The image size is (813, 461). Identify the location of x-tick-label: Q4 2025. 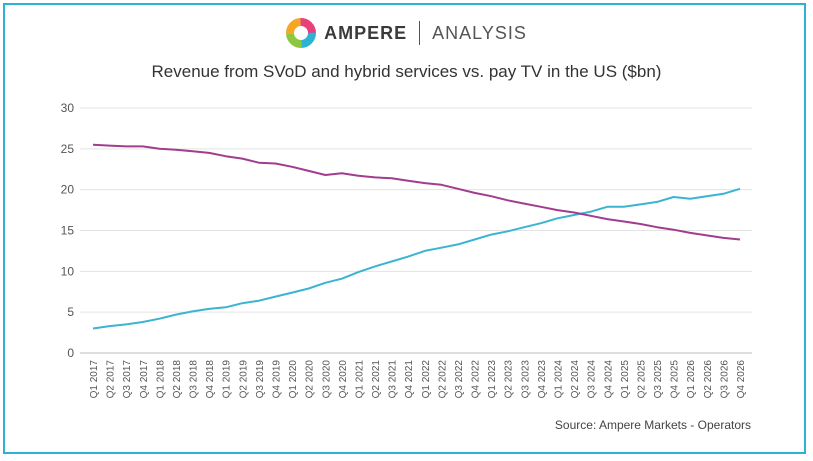
(675, 379).